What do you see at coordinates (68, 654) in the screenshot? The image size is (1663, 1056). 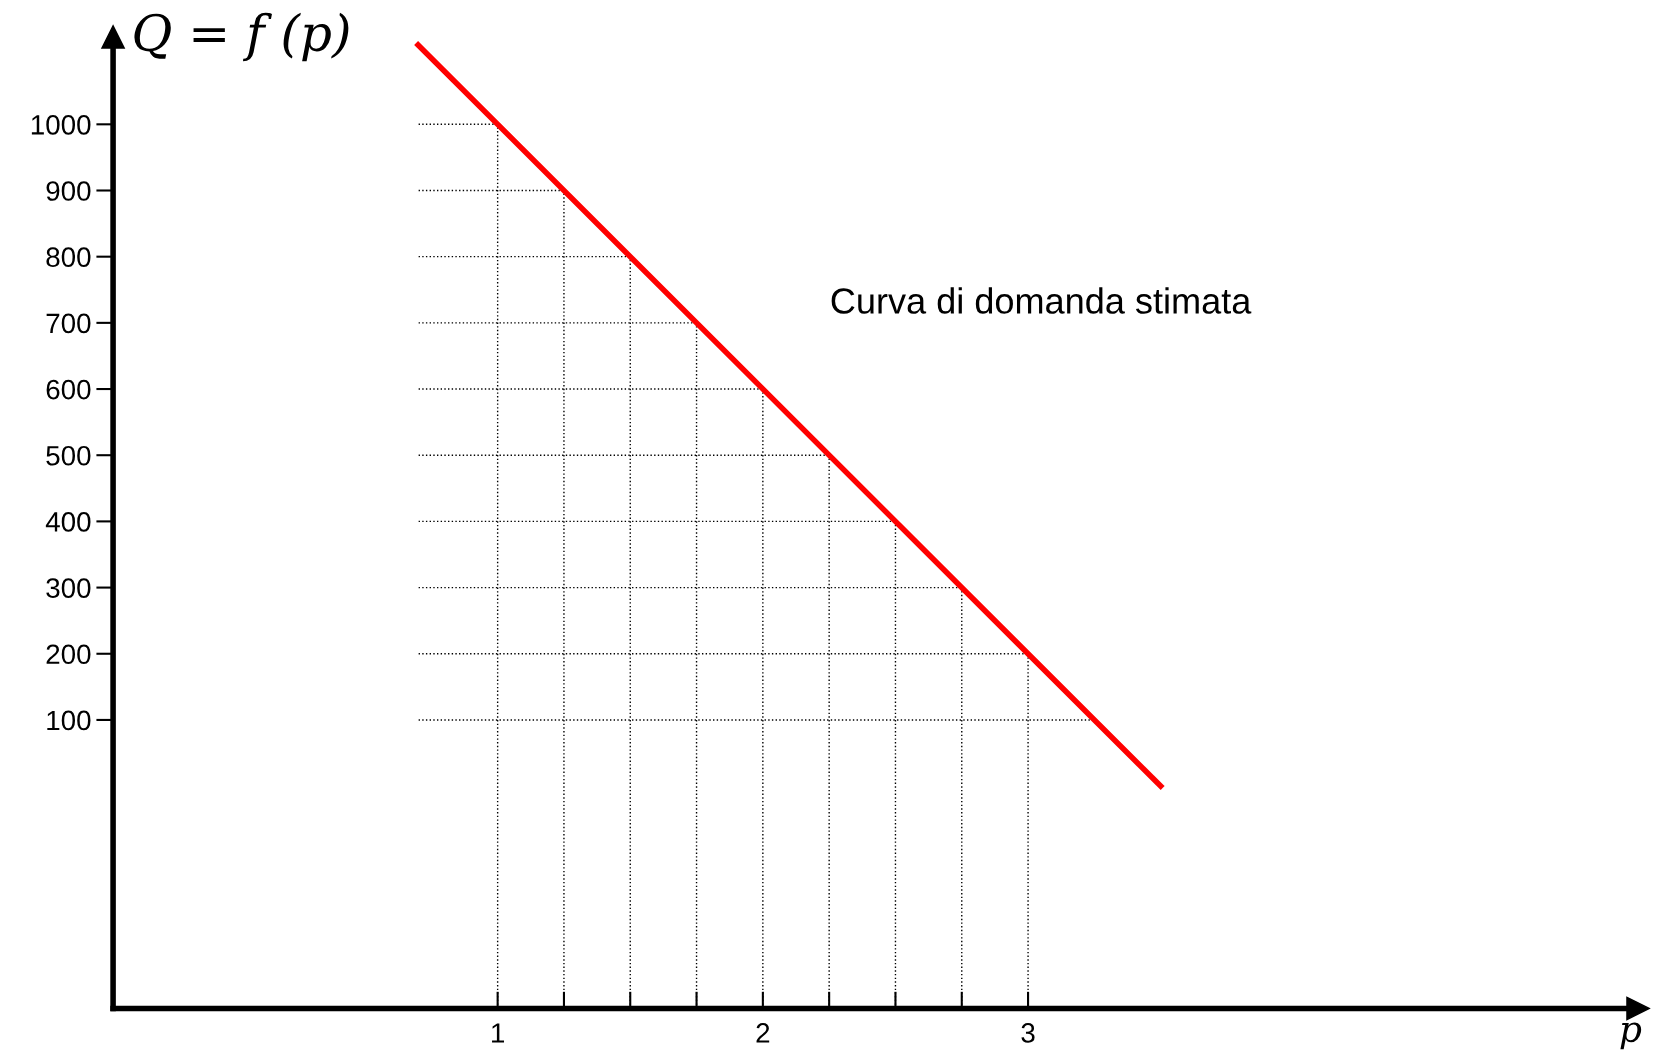 I see `y-tick-label: 200` at bounding box center [68, 654].